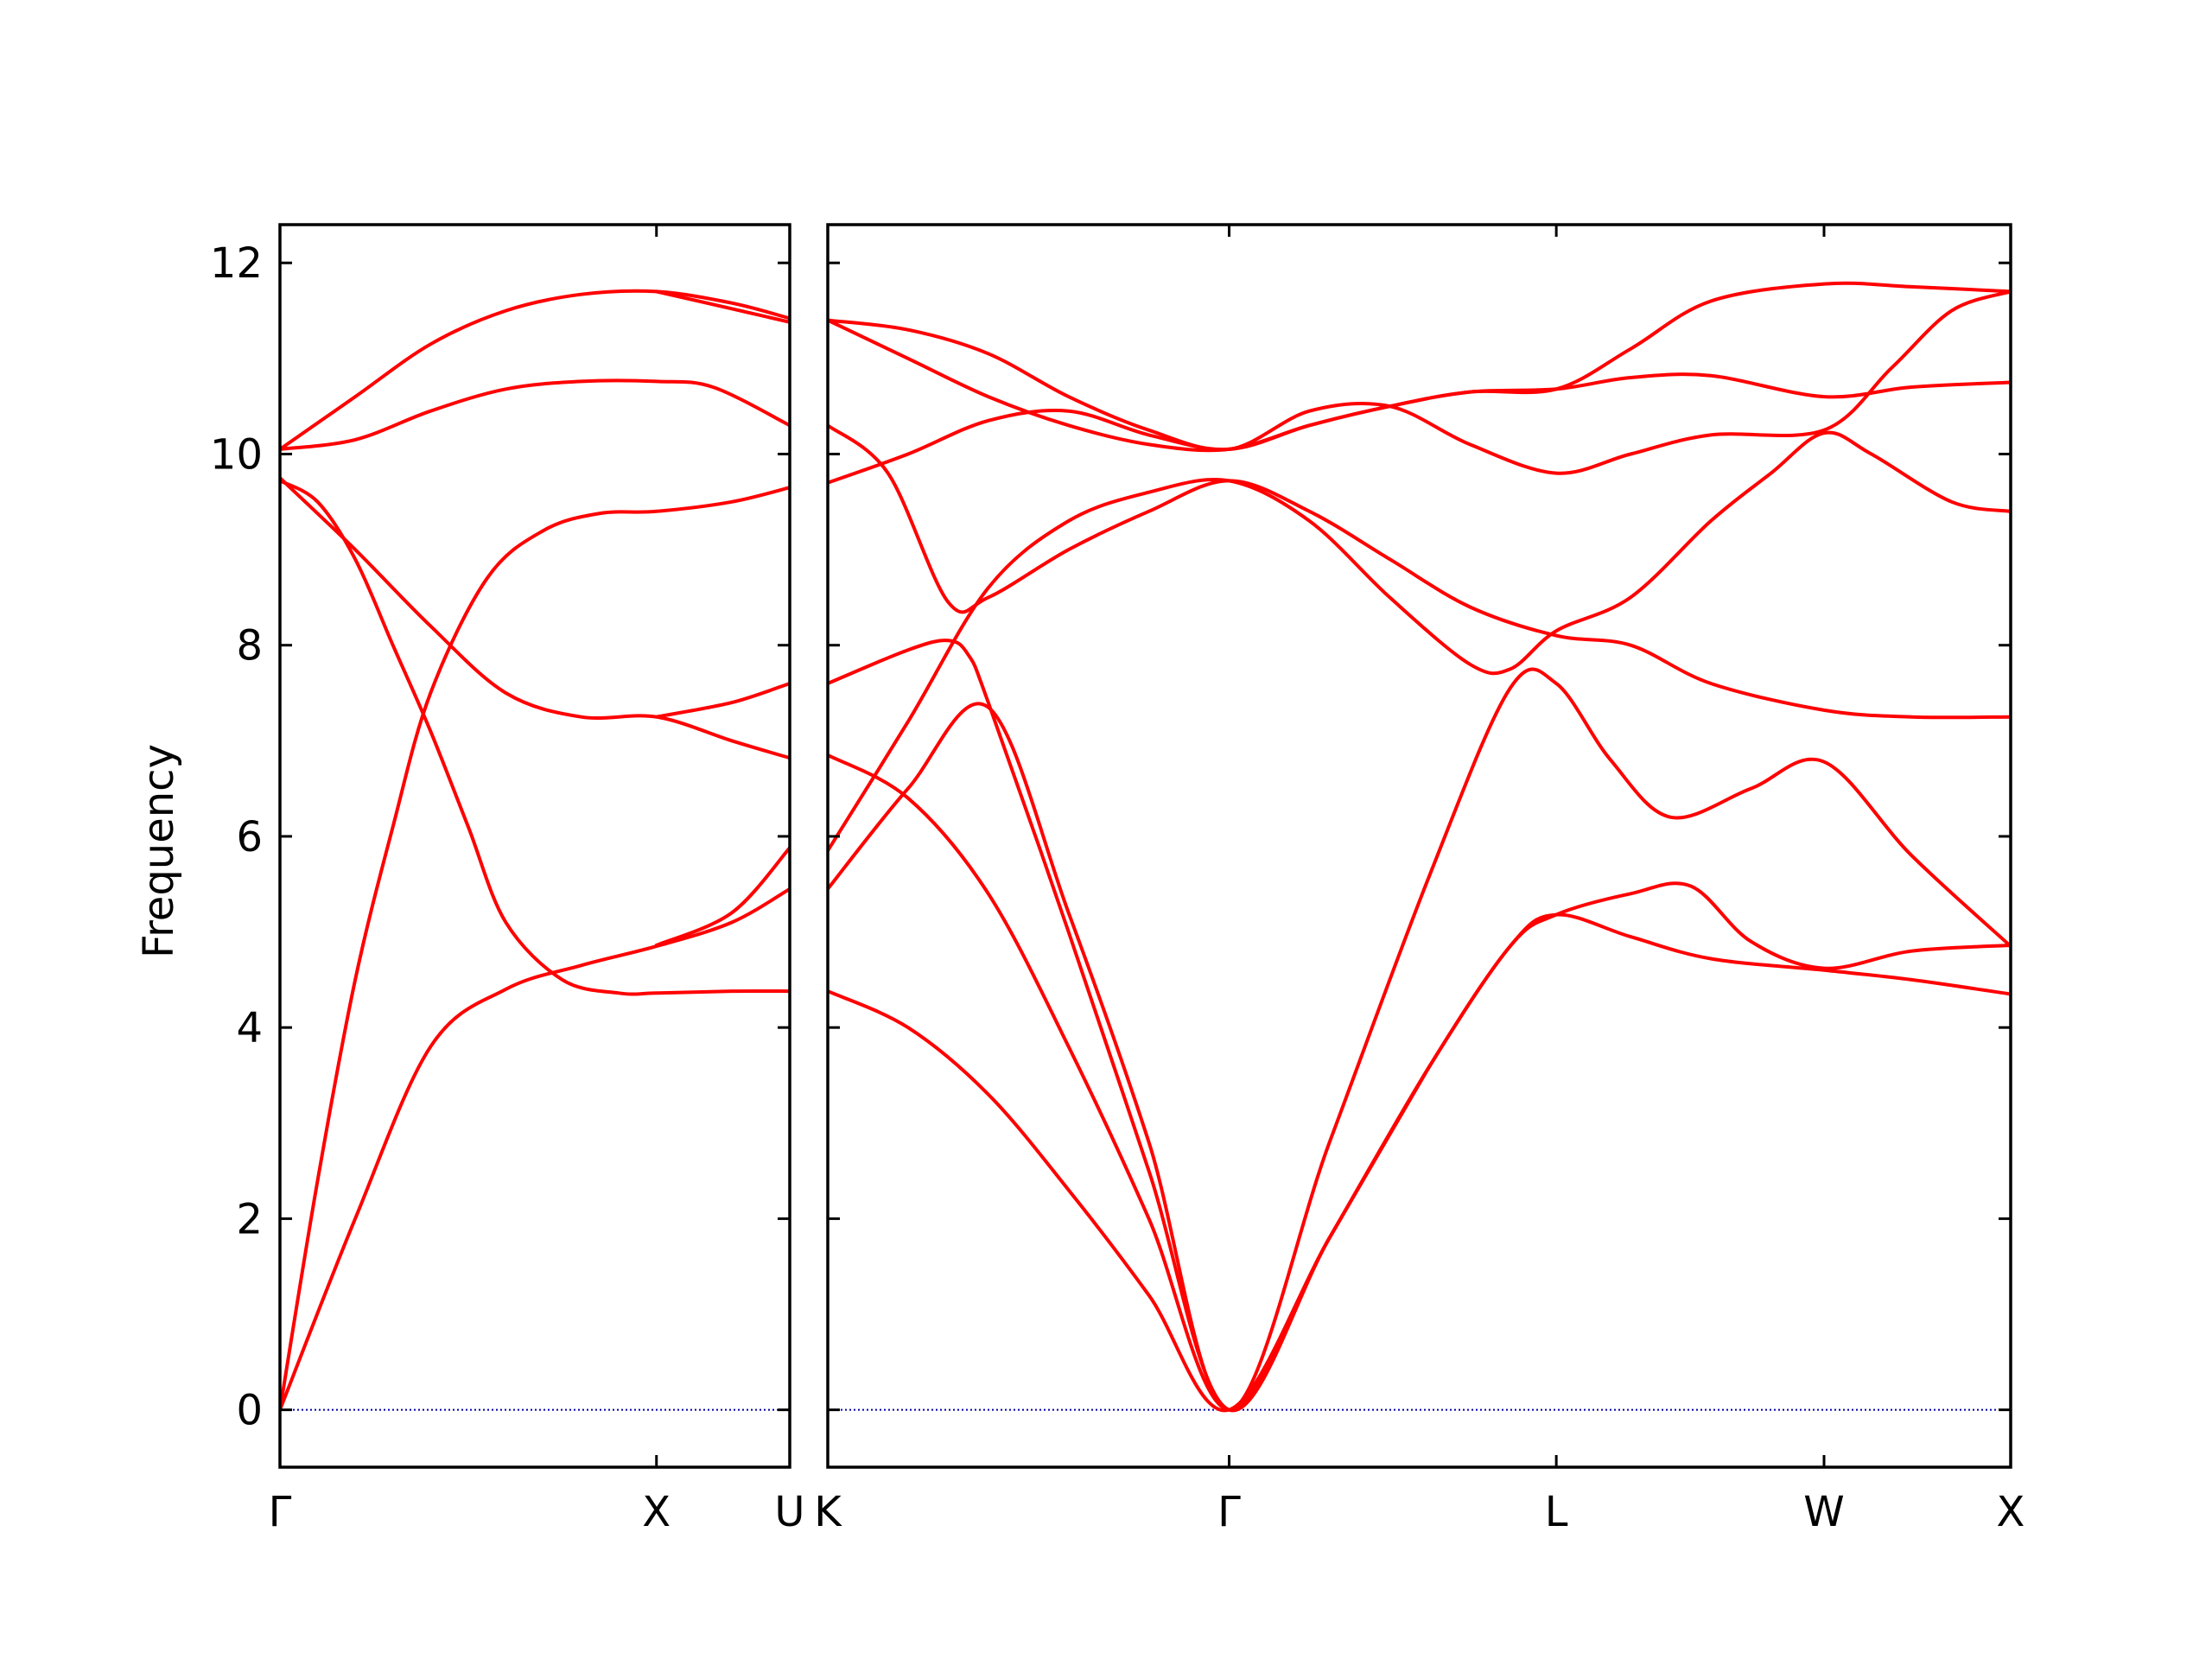  I want to click on y-tick-label: 2, so click(249, 1219).